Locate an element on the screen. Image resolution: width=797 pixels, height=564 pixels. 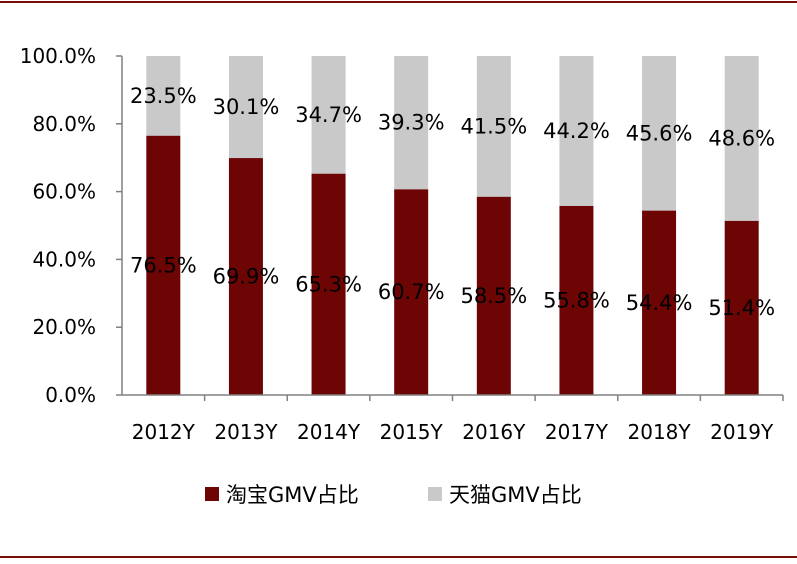
legend: 淘宝GMV占比 天猫GMV占比 is located at coordinates (393, 495).